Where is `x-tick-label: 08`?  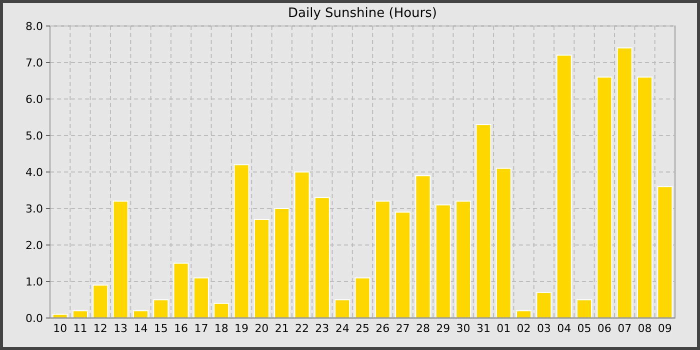 x-tick-label: 08 is located at coordinates (645, 328).